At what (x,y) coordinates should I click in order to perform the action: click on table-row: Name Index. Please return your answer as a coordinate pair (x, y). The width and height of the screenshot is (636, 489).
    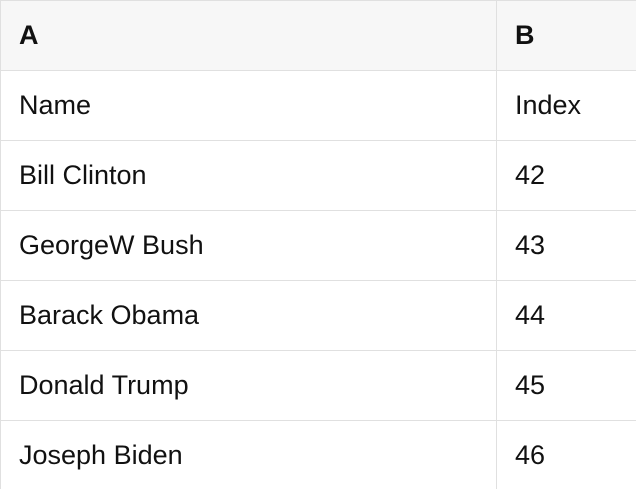
    Looking at the image, I should click on (318, 106).